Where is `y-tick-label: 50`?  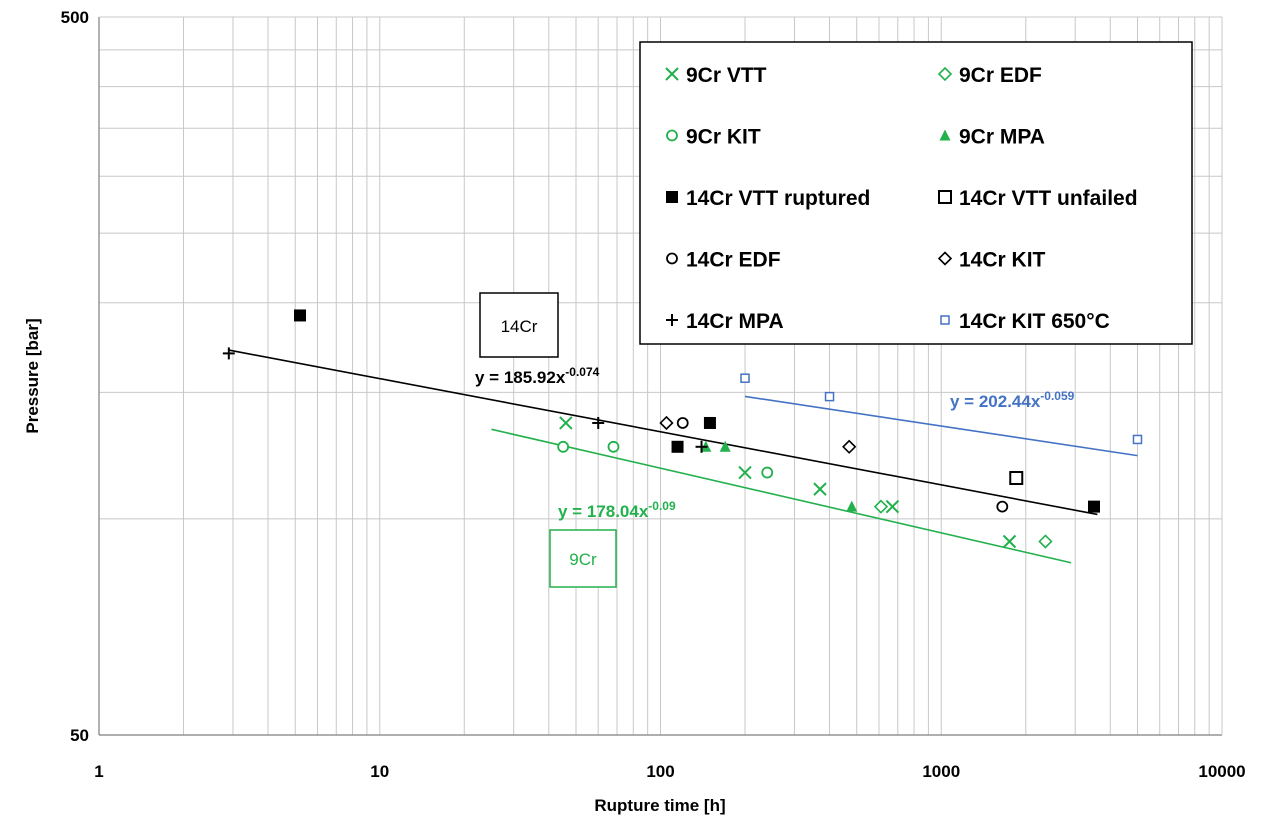 y-tick-label: 50 is located at coordinates (79, 735).